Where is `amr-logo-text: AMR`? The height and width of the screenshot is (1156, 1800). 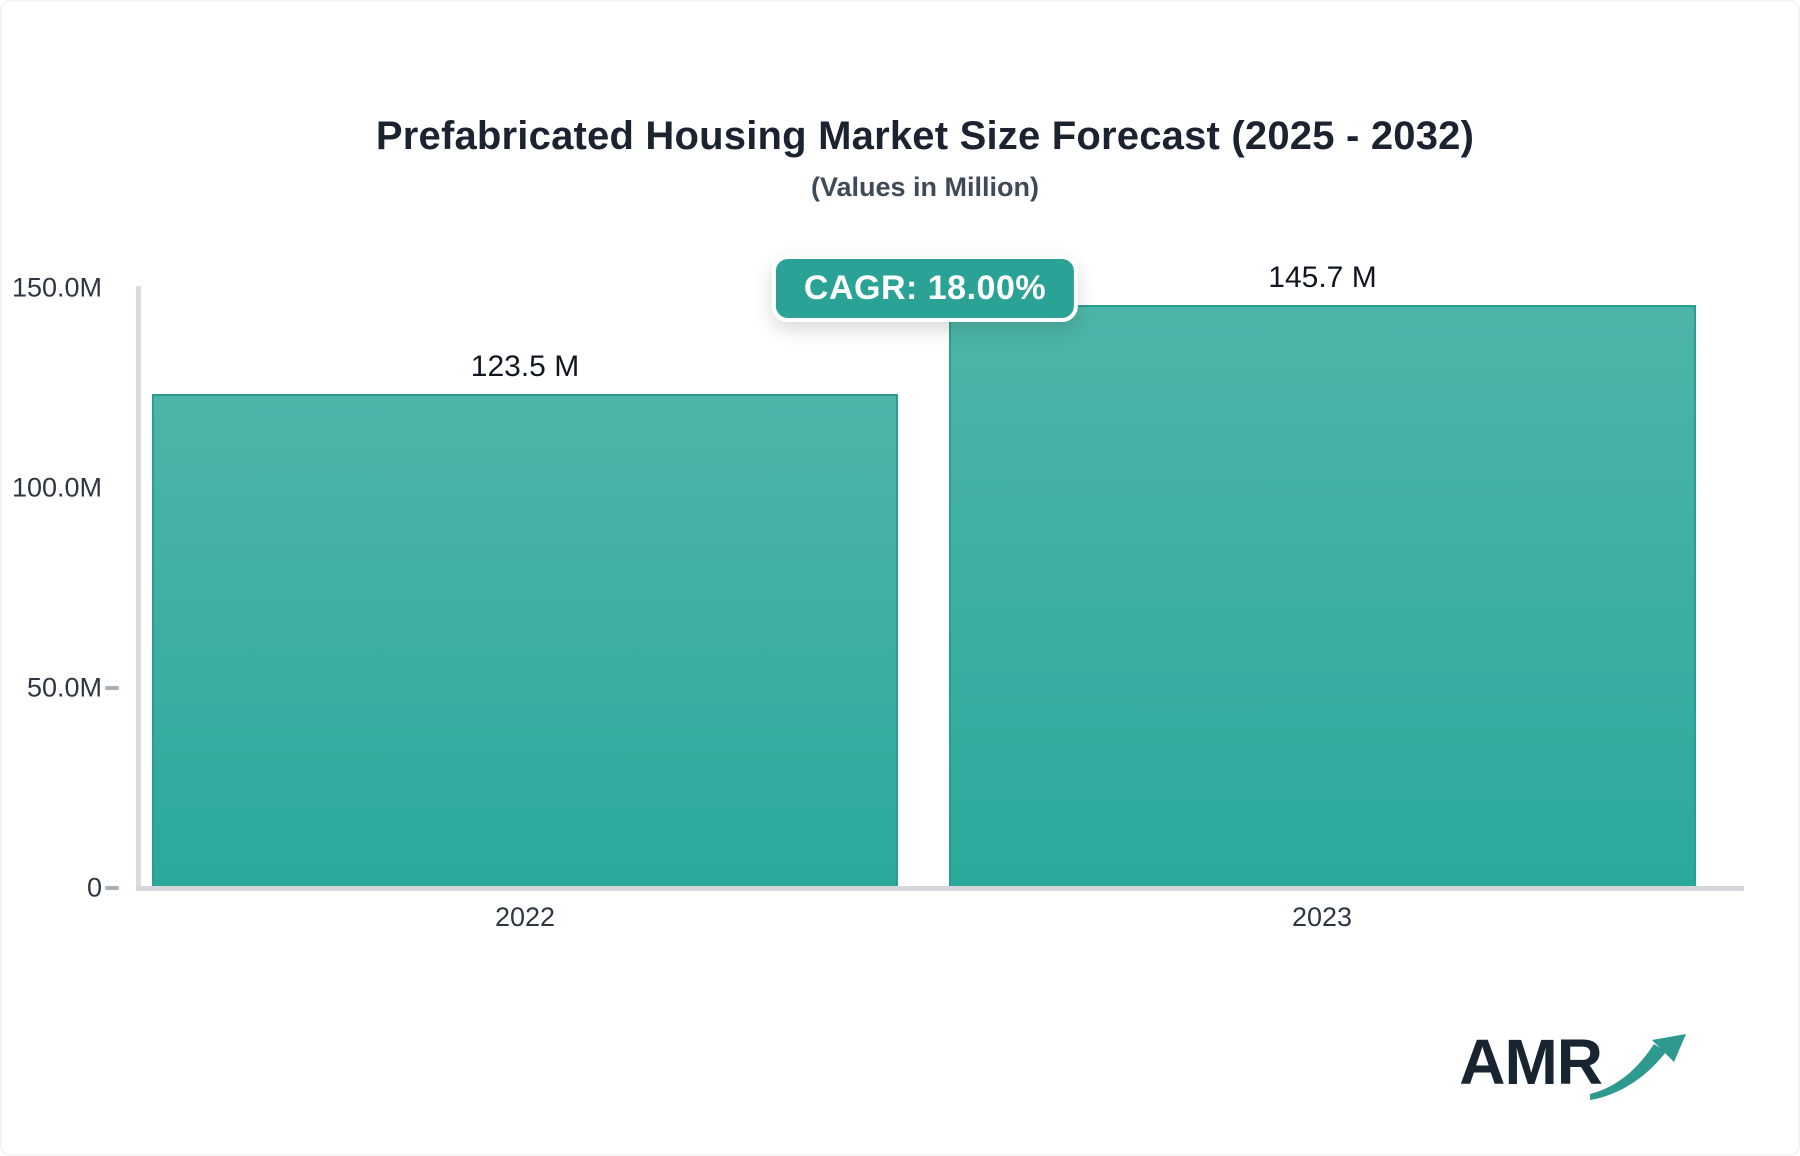
amr-logo-text: AMR is located at coordinates (1531, 1062).